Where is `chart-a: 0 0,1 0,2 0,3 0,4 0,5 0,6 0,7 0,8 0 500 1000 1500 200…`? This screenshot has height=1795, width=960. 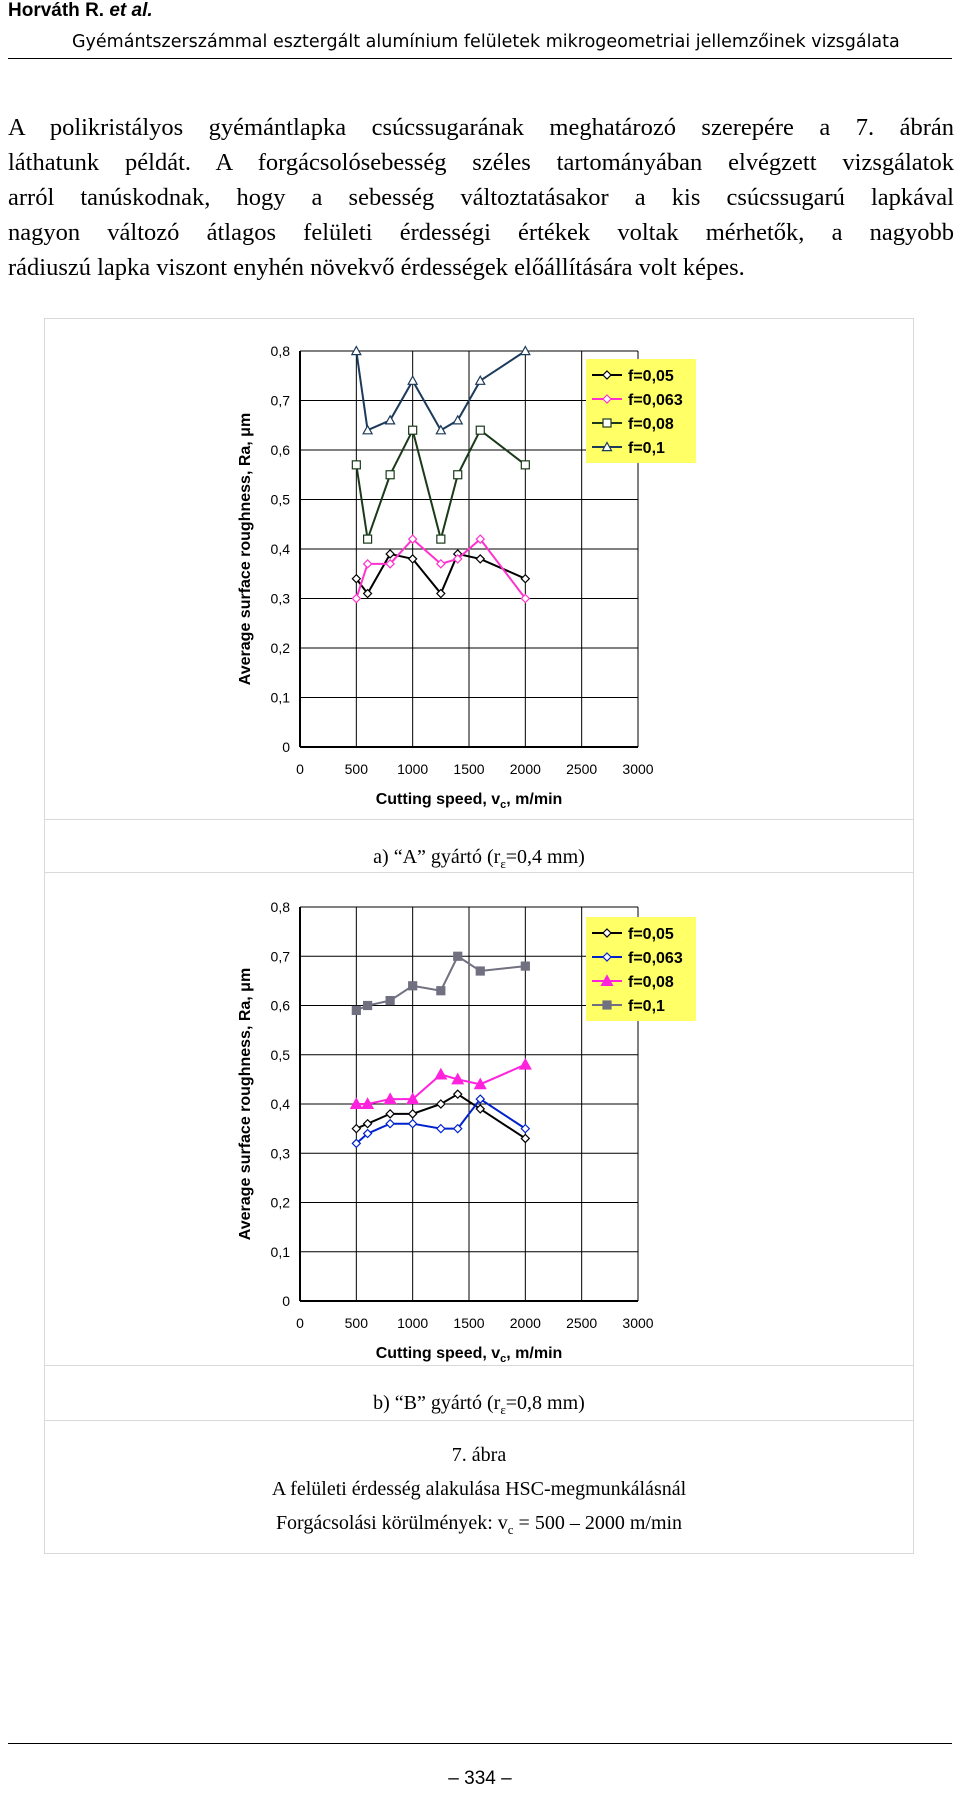
chart-a: 0 0,1 0,2 0,3 0,4 0,5 0,6 0,7 0,8 0 500 1000 1500 200… is located at coordinates (466, 577).